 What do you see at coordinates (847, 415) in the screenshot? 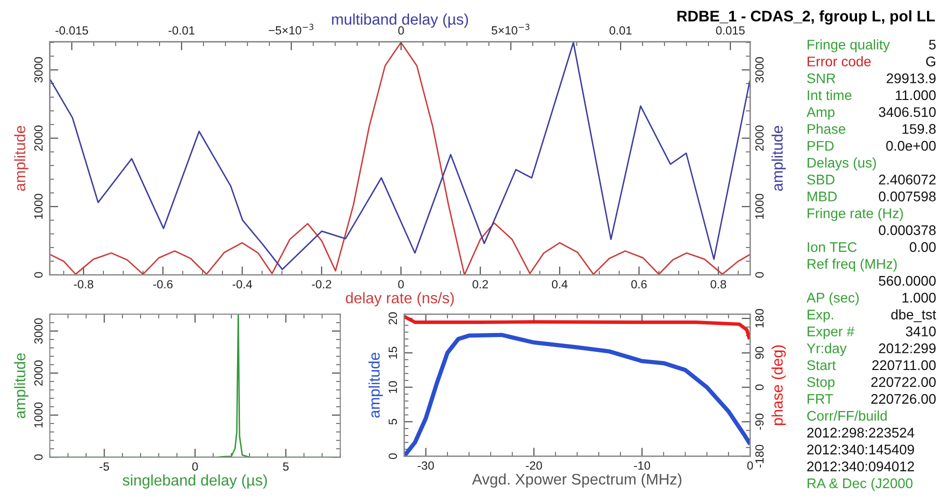
I see `category-label: Corr/FF/build` at bounding box center [847, 415].